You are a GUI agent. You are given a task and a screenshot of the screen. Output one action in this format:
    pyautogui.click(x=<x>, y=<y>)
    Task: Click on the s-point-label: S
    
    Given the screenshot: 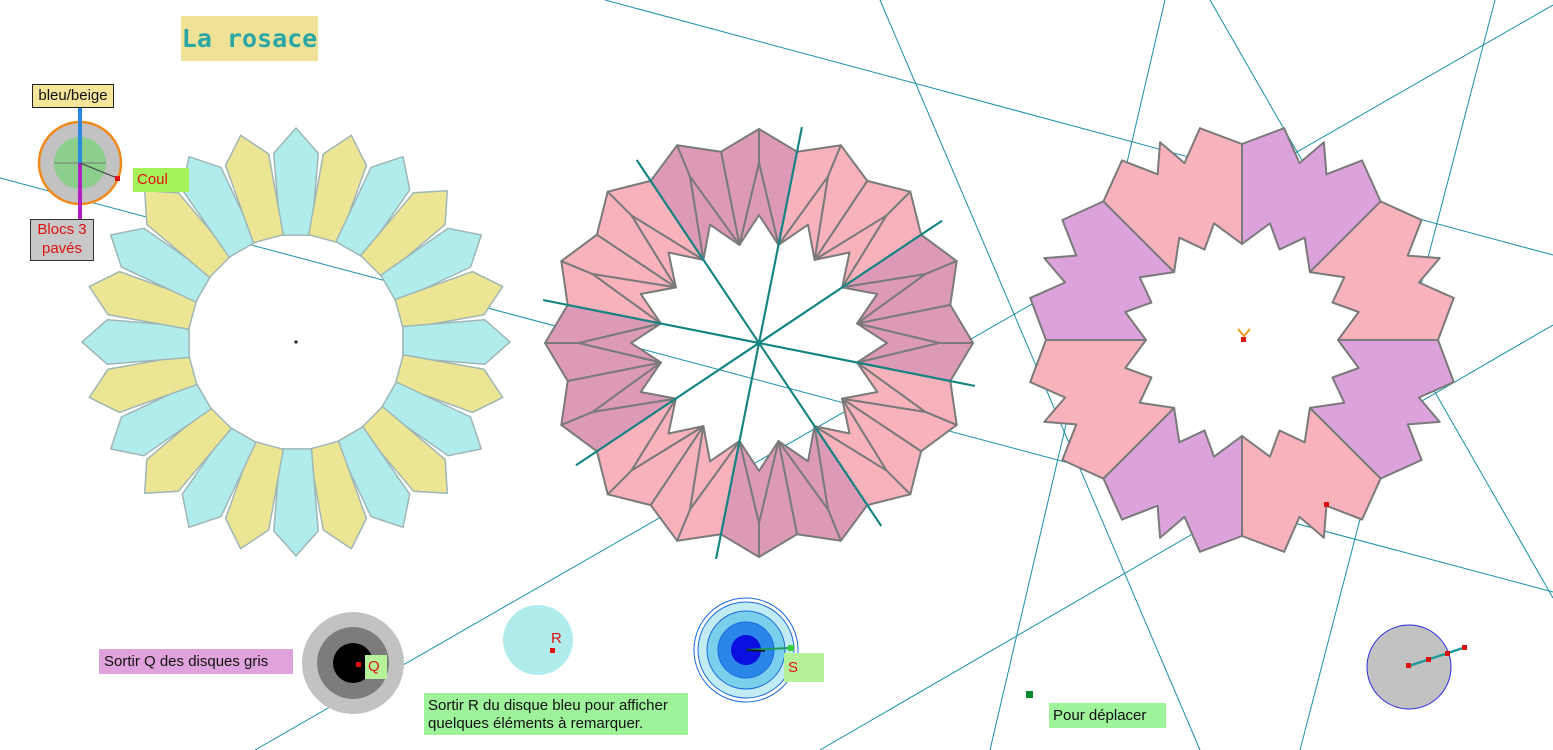 What is the action you would take?
    pyautogui.click(x=804, y=667)
    